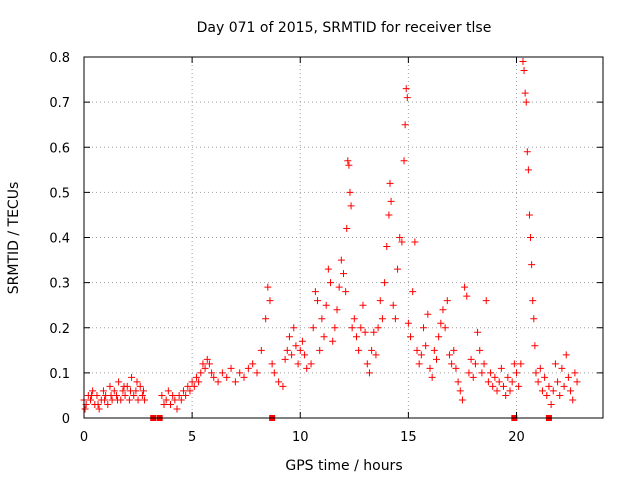 The width and height of the screenshot is (640, 480). What do you see at coordinates (343, 466) in the screenshot?
I see `x-axis-label: GPS time / hours` at bounding box center [343, 466].